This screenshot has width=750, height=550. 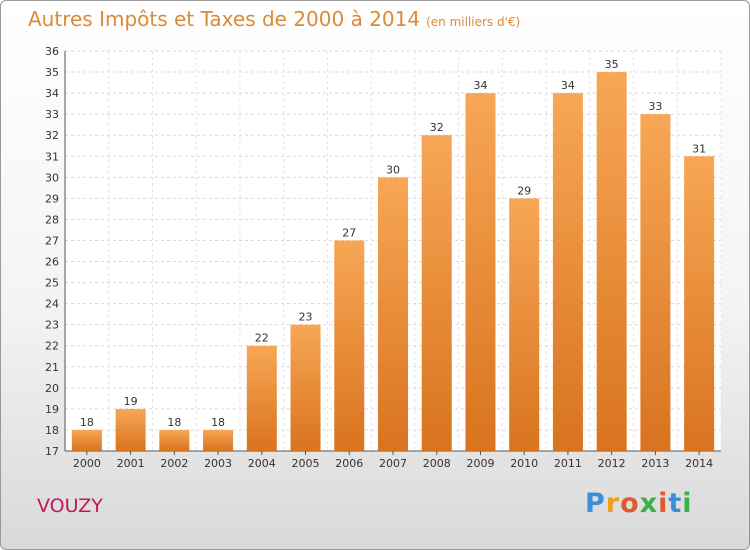 I want to click on x-tick-label: 2008, so click(x=437, y=463).